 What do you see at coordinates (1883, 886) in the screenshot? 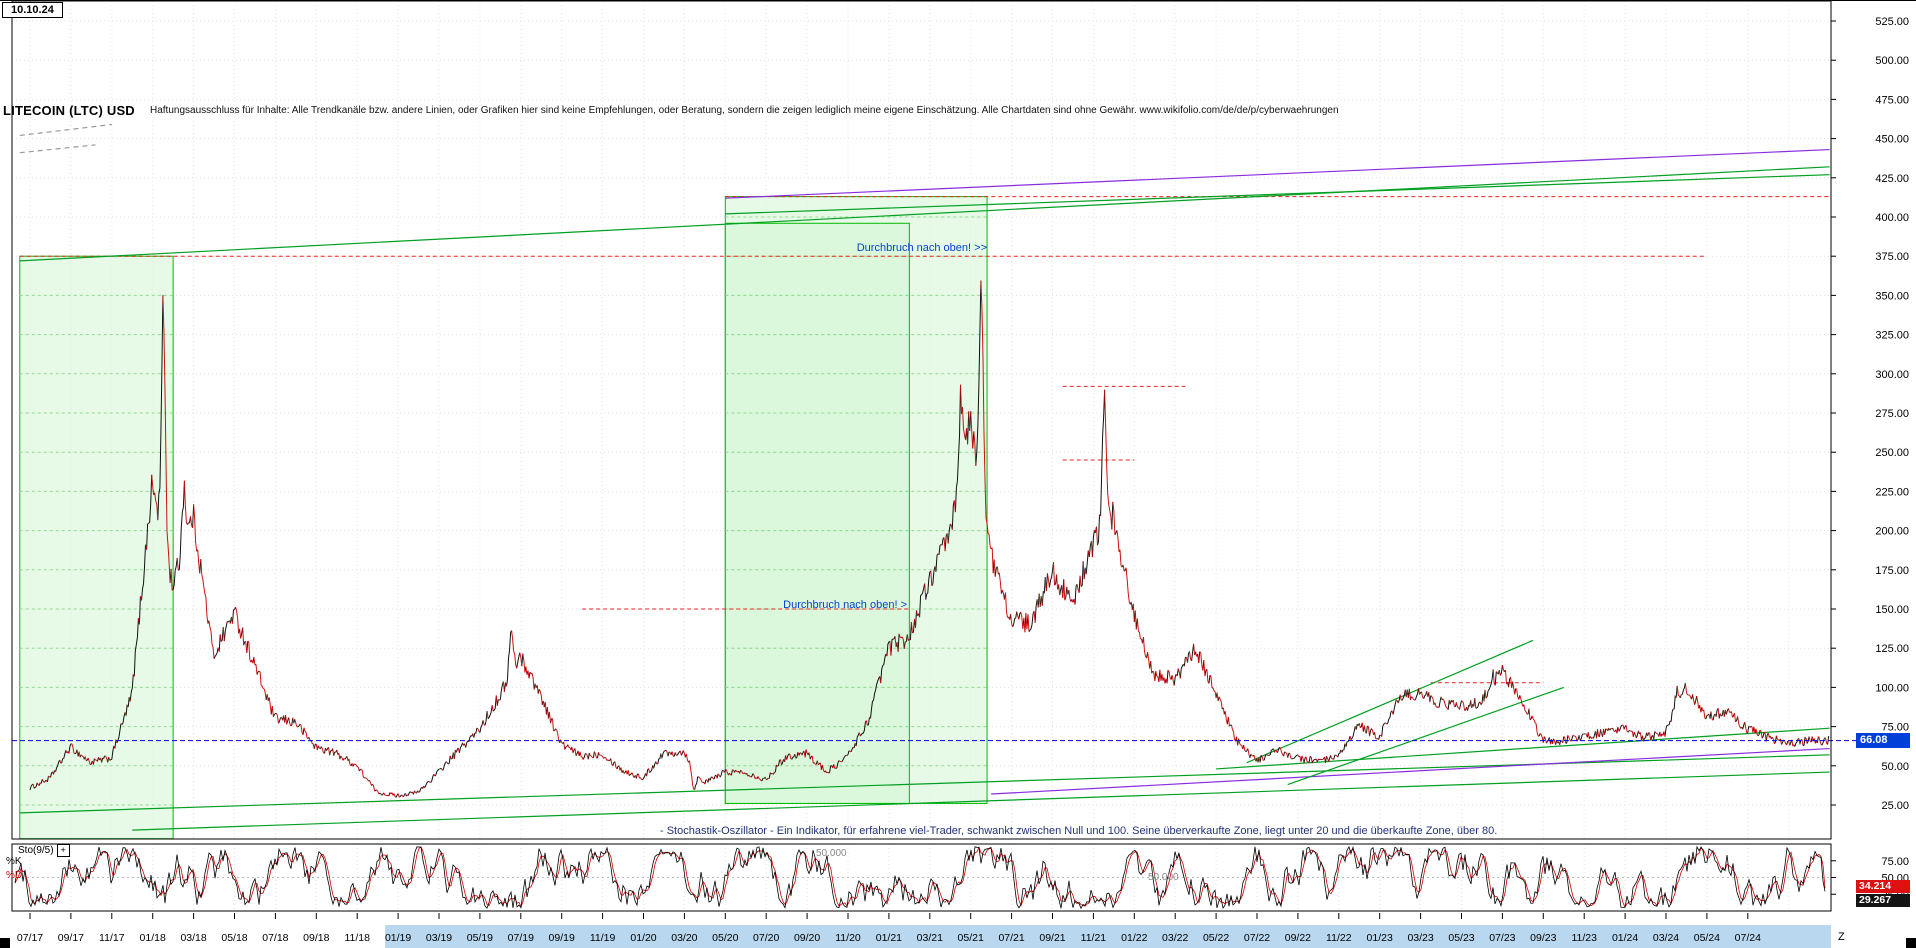
I see `stochastic-d-badge: 34.214` at bounding box center [1883, 886].